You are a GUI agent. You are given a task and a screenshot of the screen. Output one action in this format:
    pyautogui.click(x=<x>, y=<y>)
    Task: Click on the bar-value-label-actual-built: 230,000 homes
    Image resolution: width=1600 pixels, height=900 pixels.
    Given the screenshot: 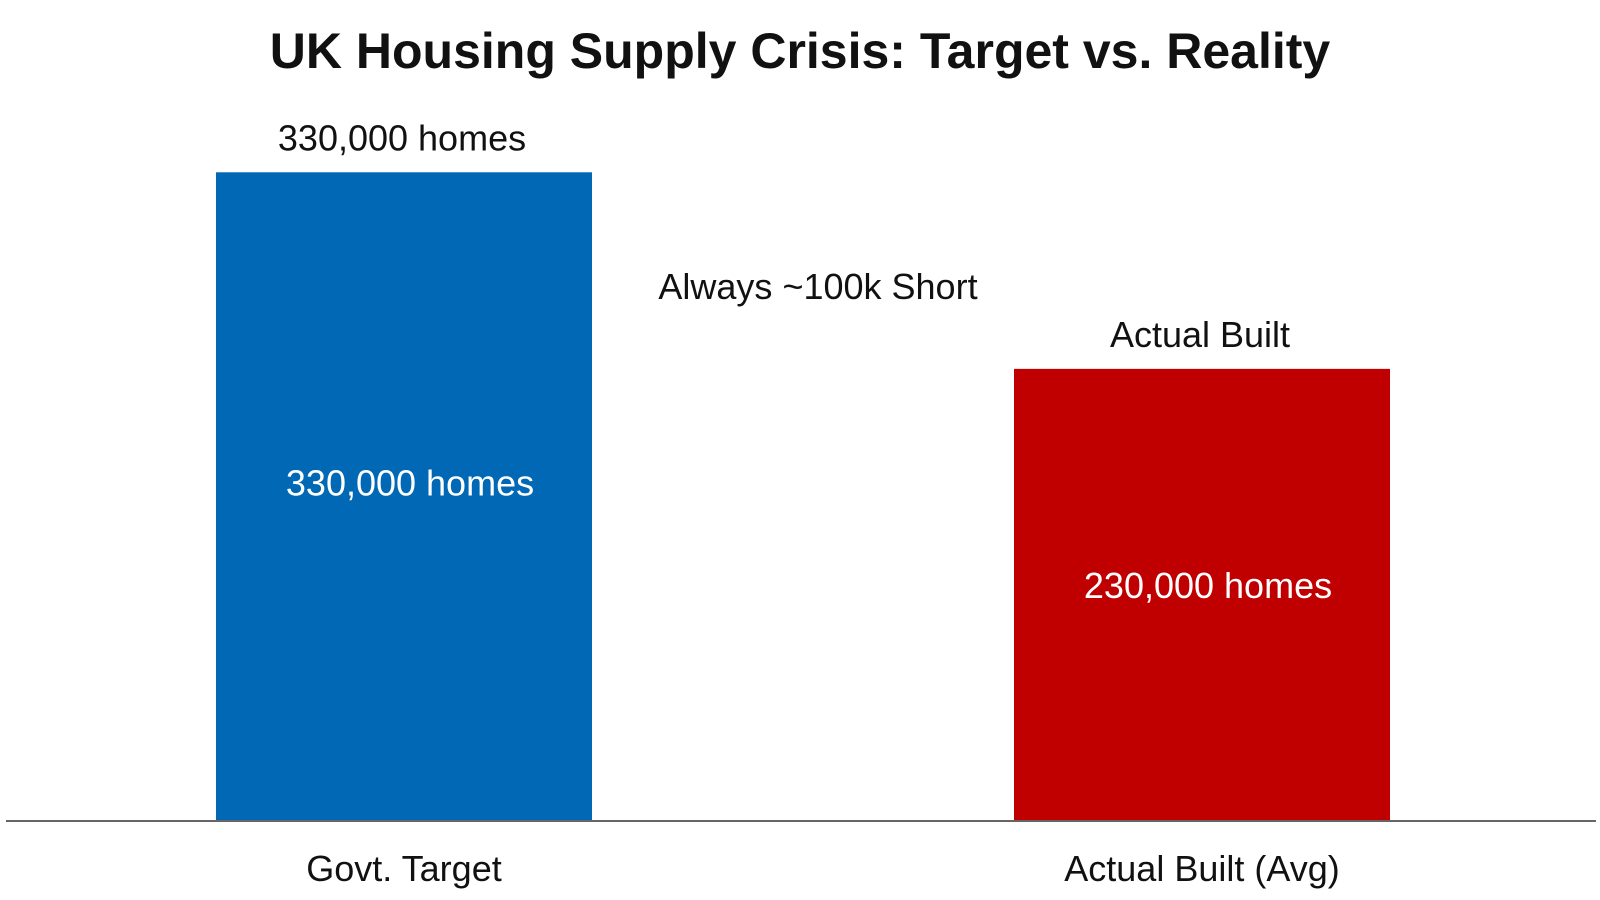 What is the action you would take?
    pyautogui.click(x=1208, y=585)
    